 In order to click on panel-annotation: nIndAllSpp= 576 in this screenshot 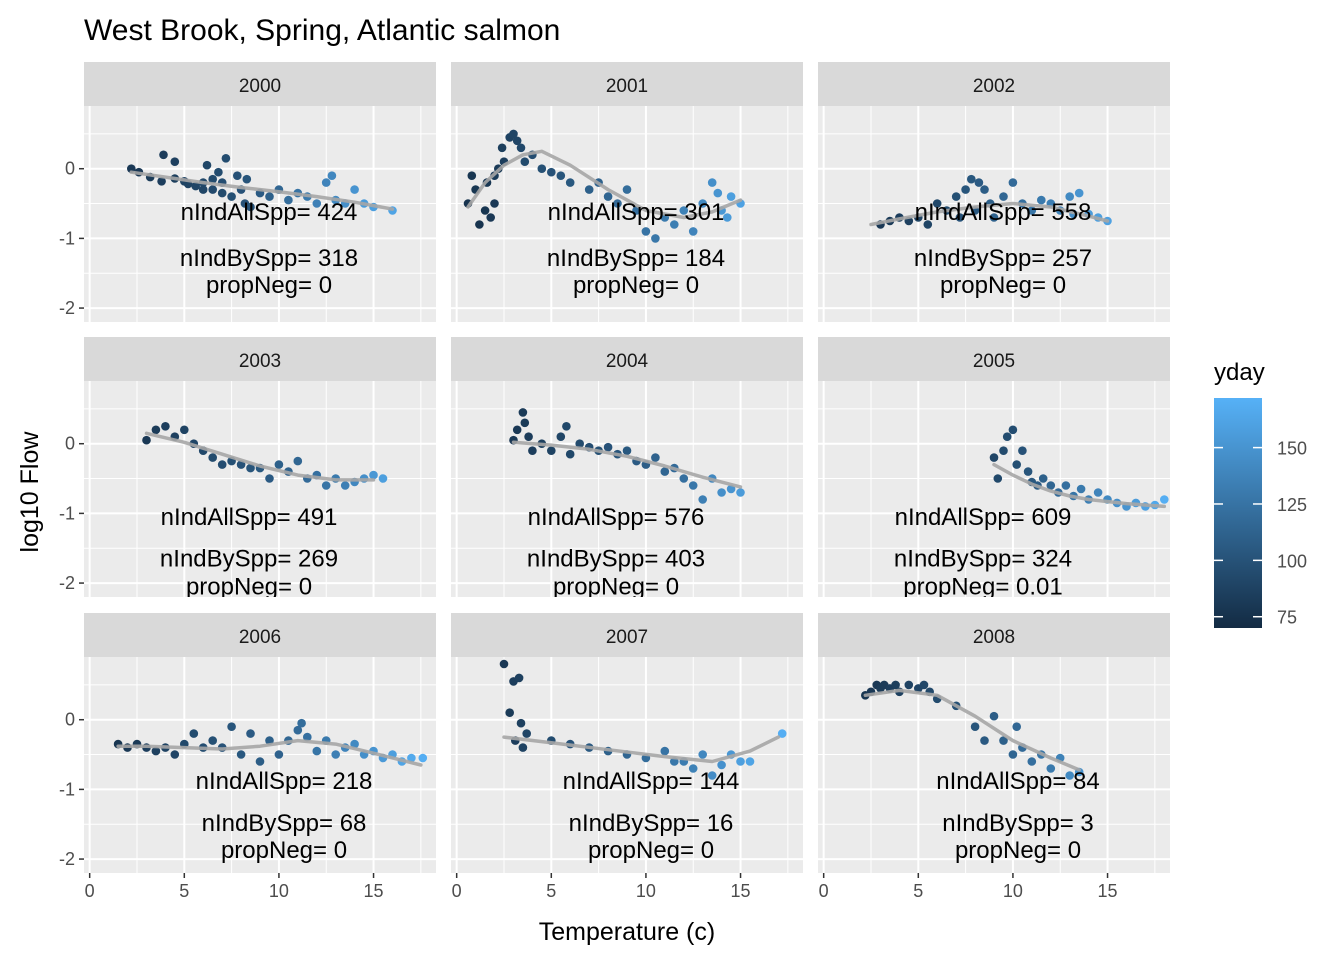, I will do `click(616, 517)`.